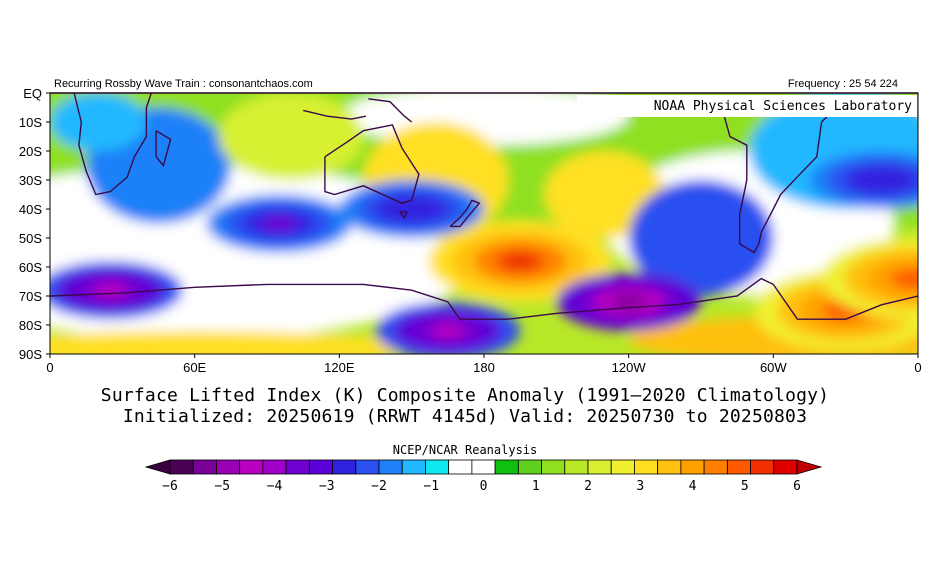 This screenshot has width=930, height=580. I want to click on lat-label: EQ, so click(32, 93).